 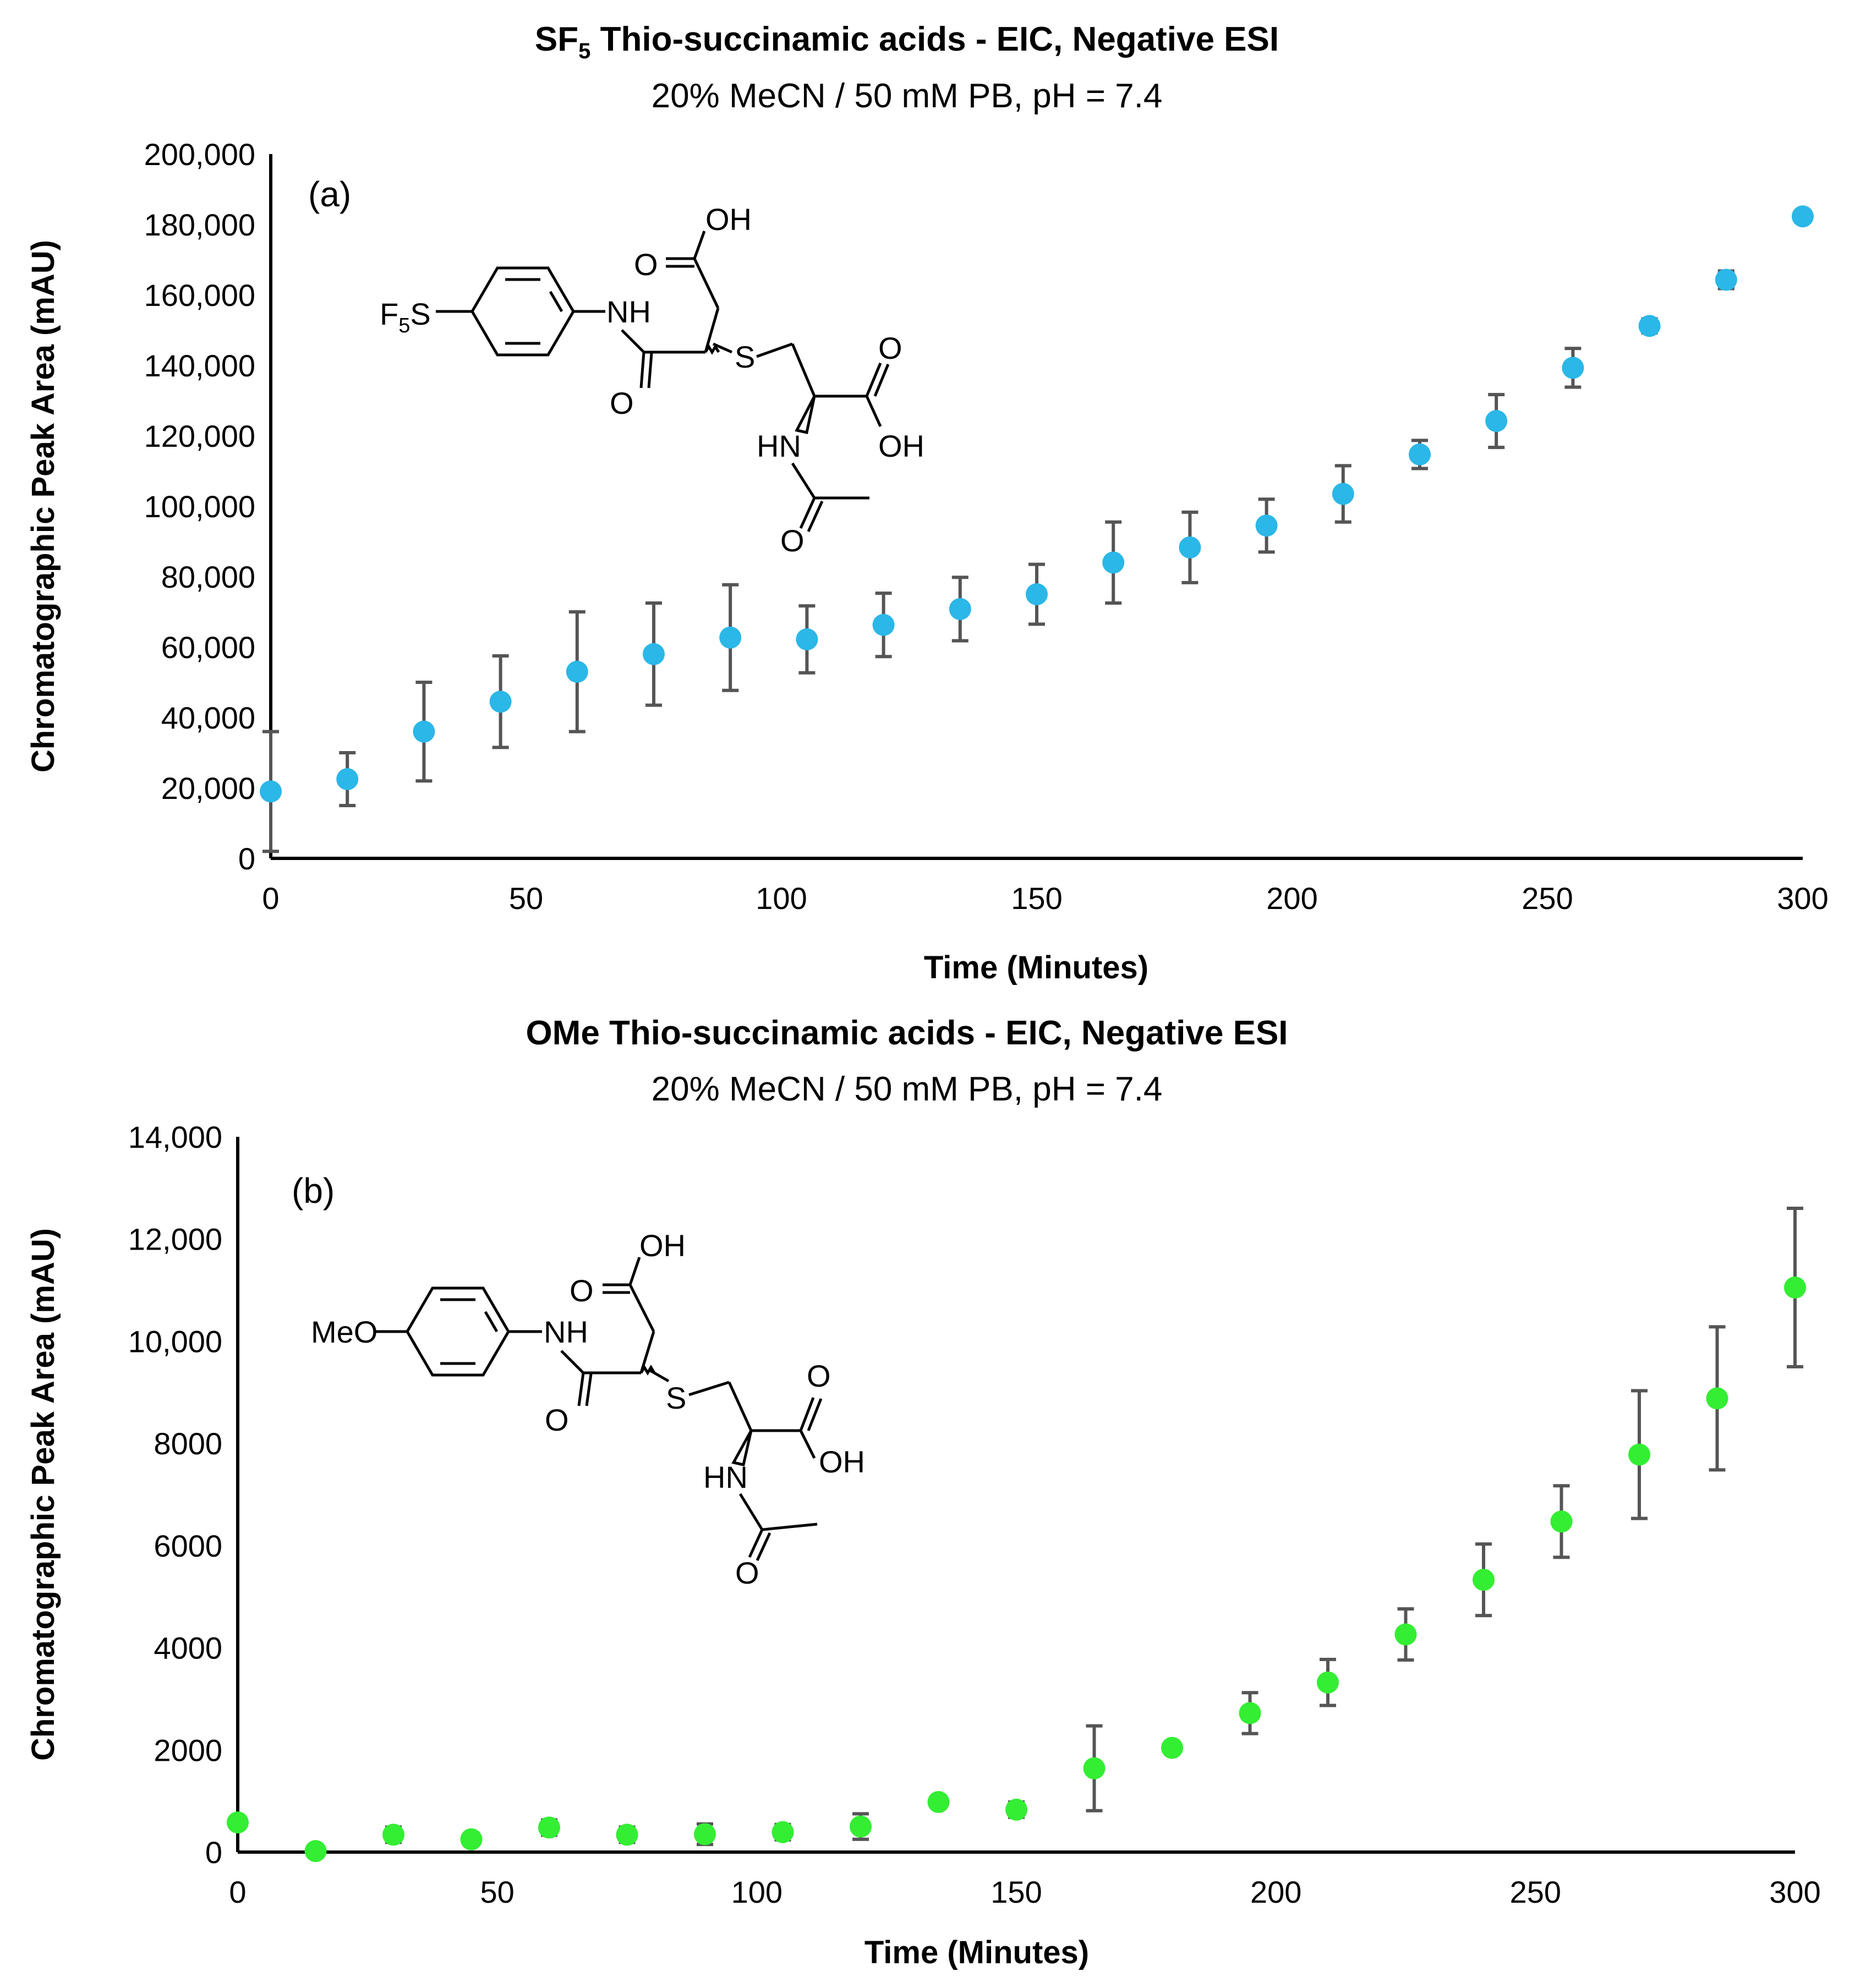 What do you see at coordinates (199, 436) in the screenshot?
I see `chart-a-y-tick-label: 120,000` at bounding box center [199, 436].